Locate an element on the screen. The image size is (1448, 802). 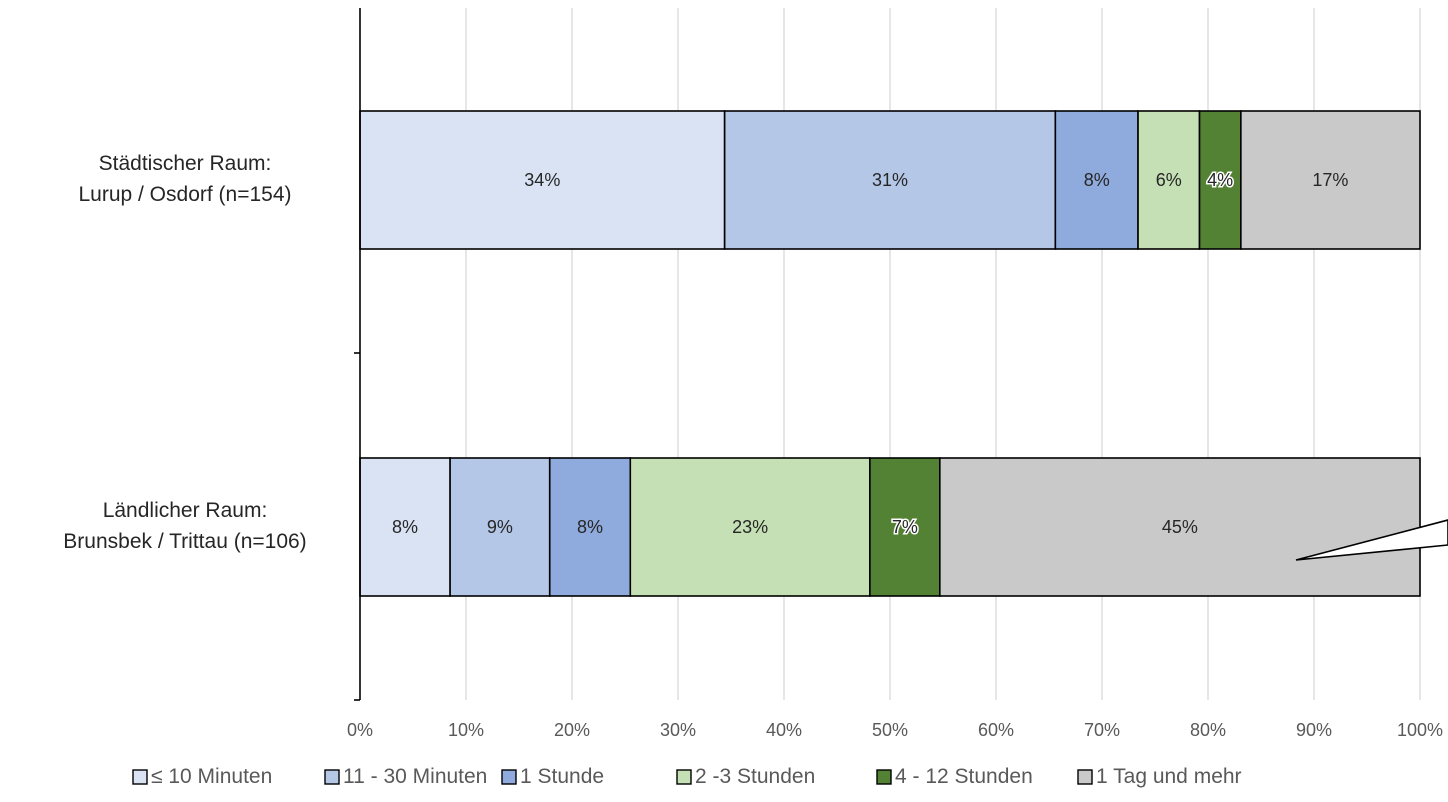
data-label: 31% is located at coordinates (890, 180).